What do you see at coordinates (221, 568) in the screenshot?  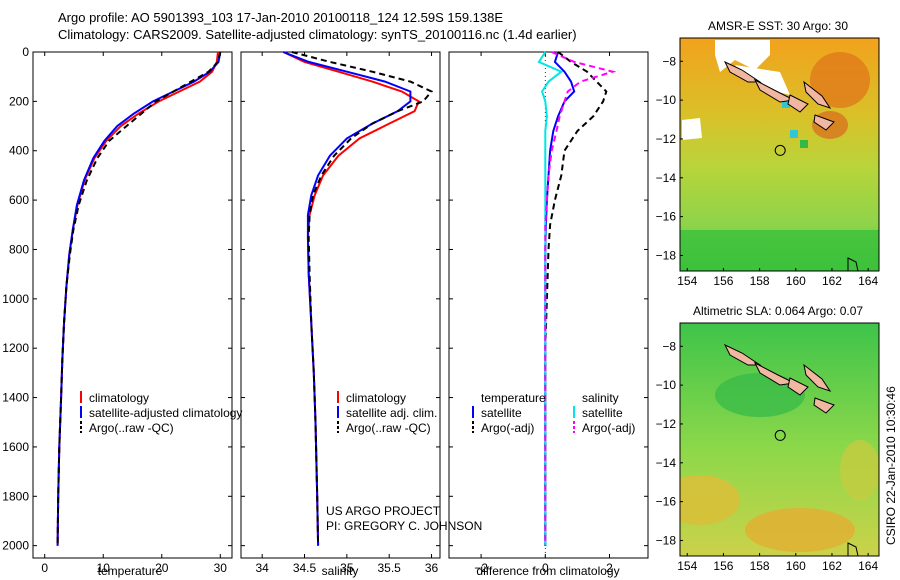 I see `x-tick-label: 30` at bounding box center [221, 568].